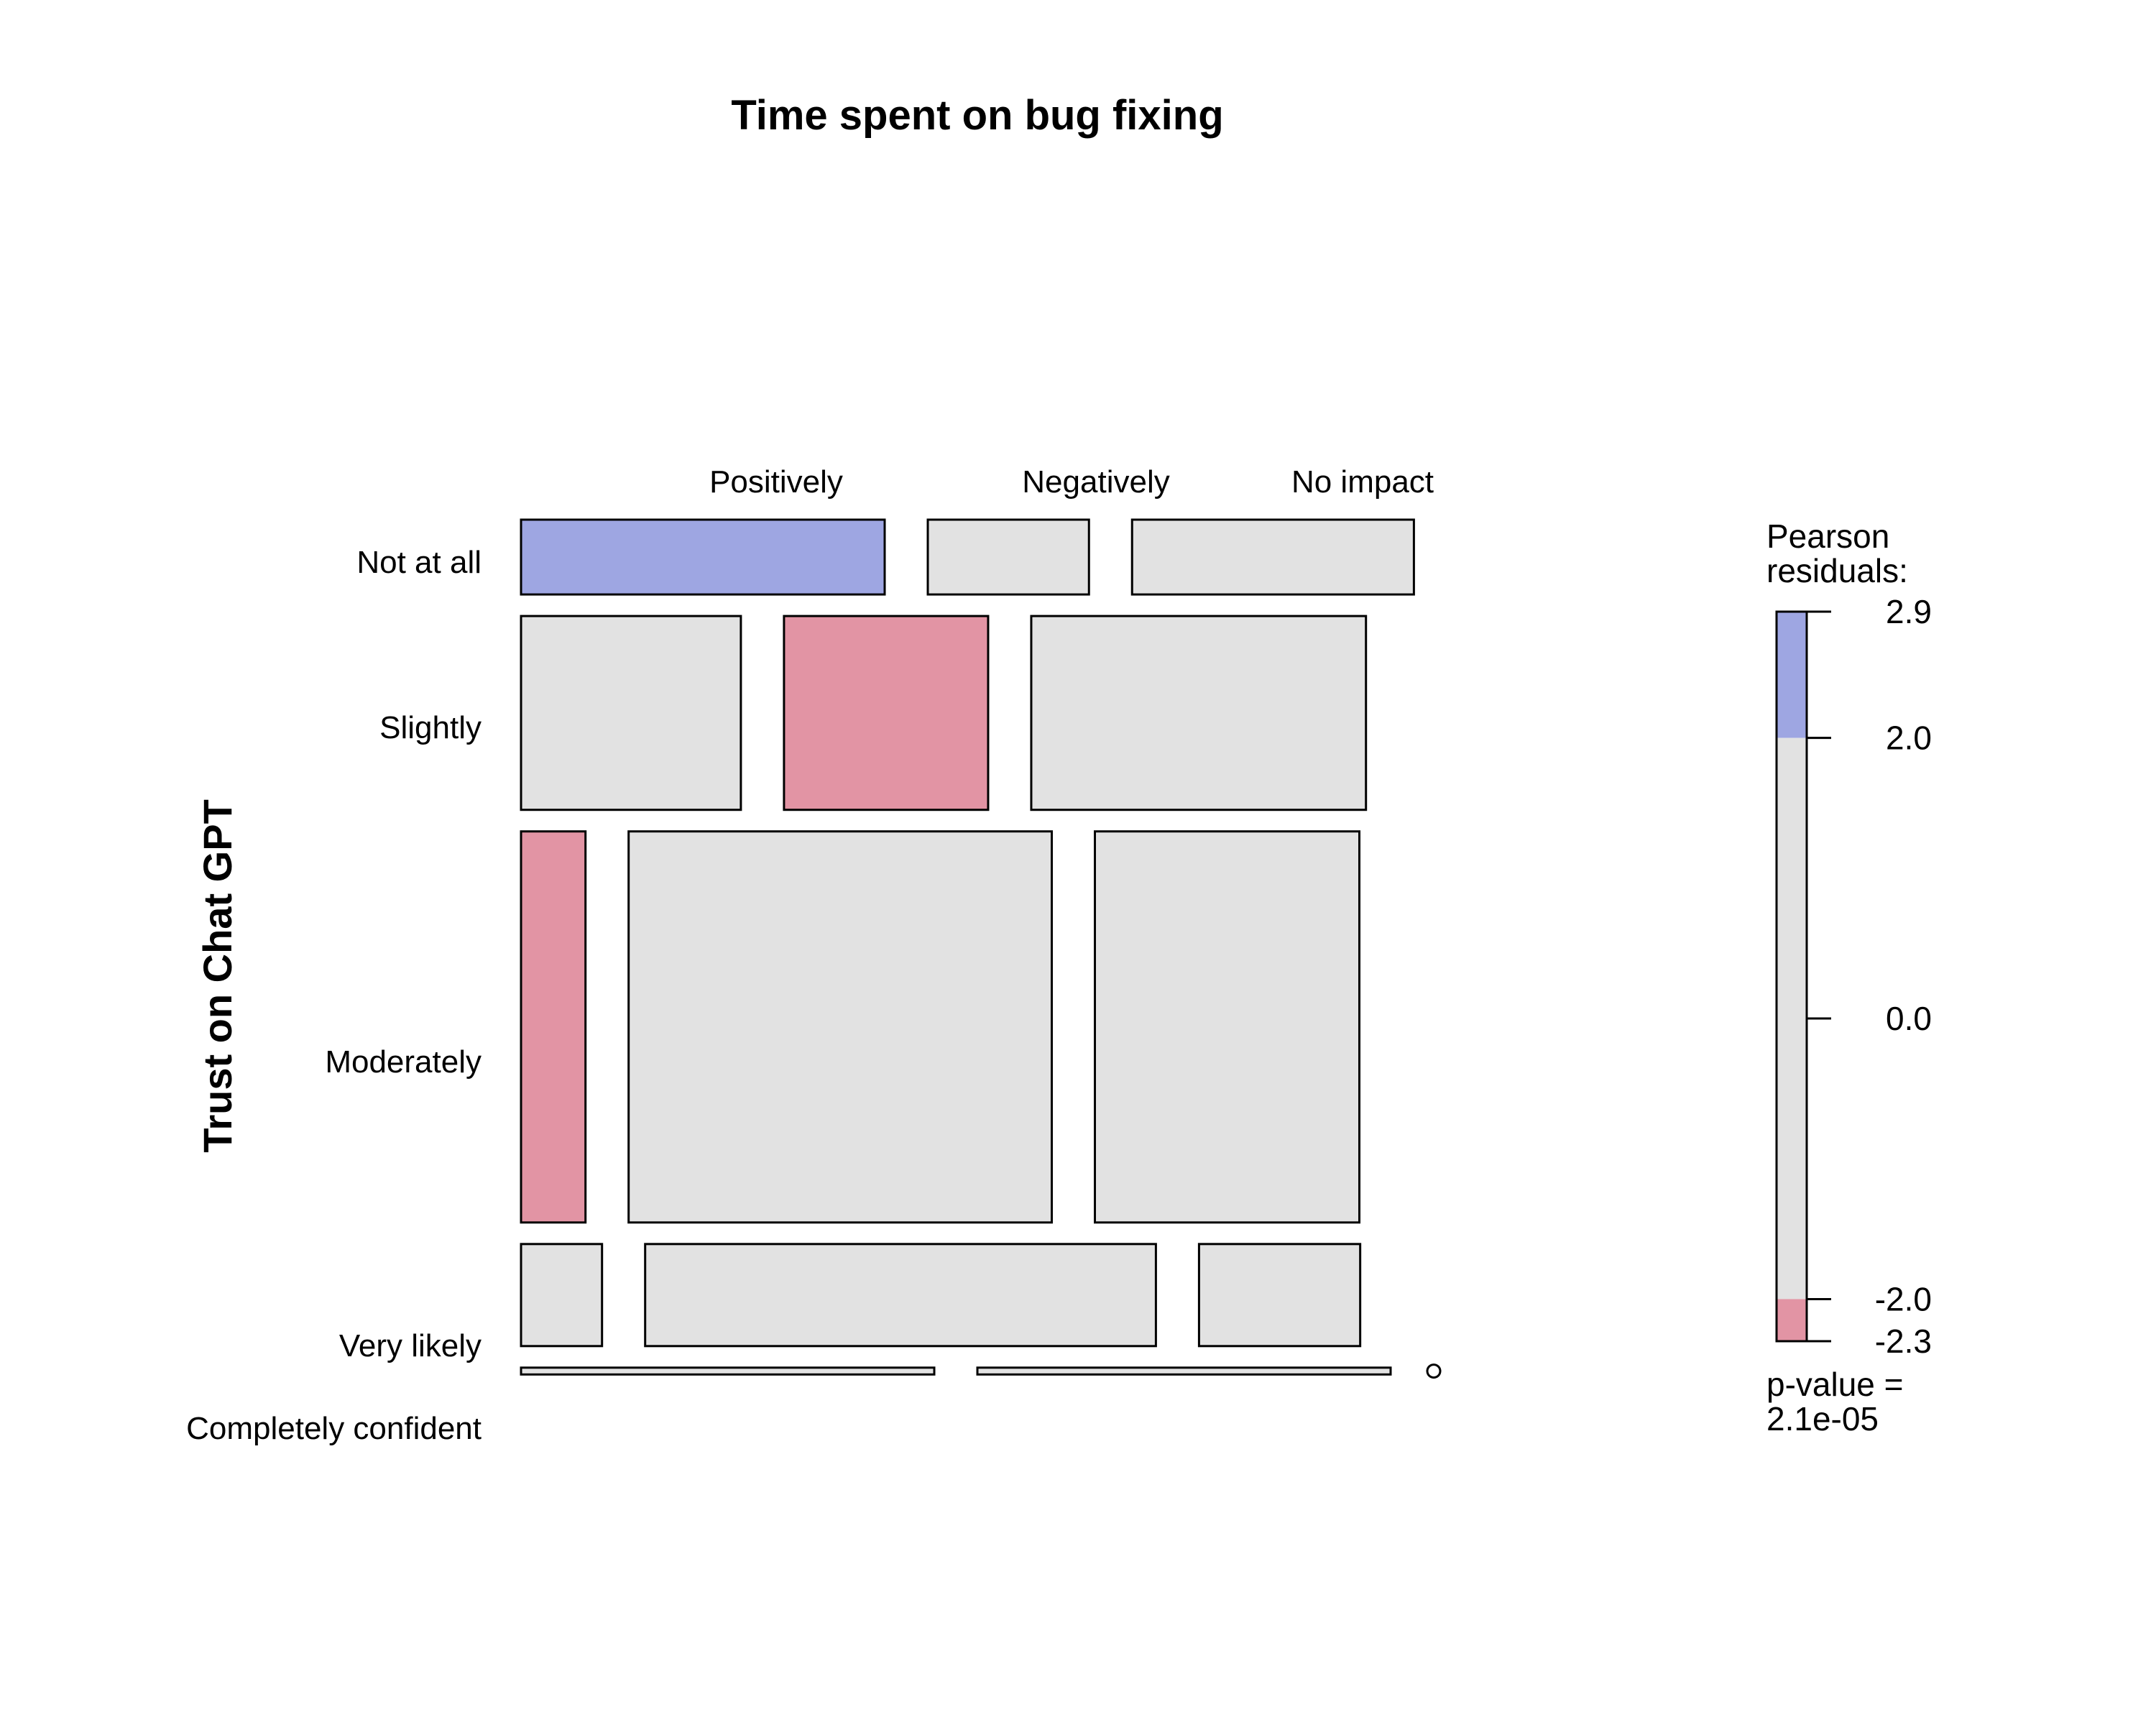  What do you see at coordinates (1904, 1298) in the screenshot?
I see `legend-tick-label: -2.0` at bounding box center [1904, 1298].